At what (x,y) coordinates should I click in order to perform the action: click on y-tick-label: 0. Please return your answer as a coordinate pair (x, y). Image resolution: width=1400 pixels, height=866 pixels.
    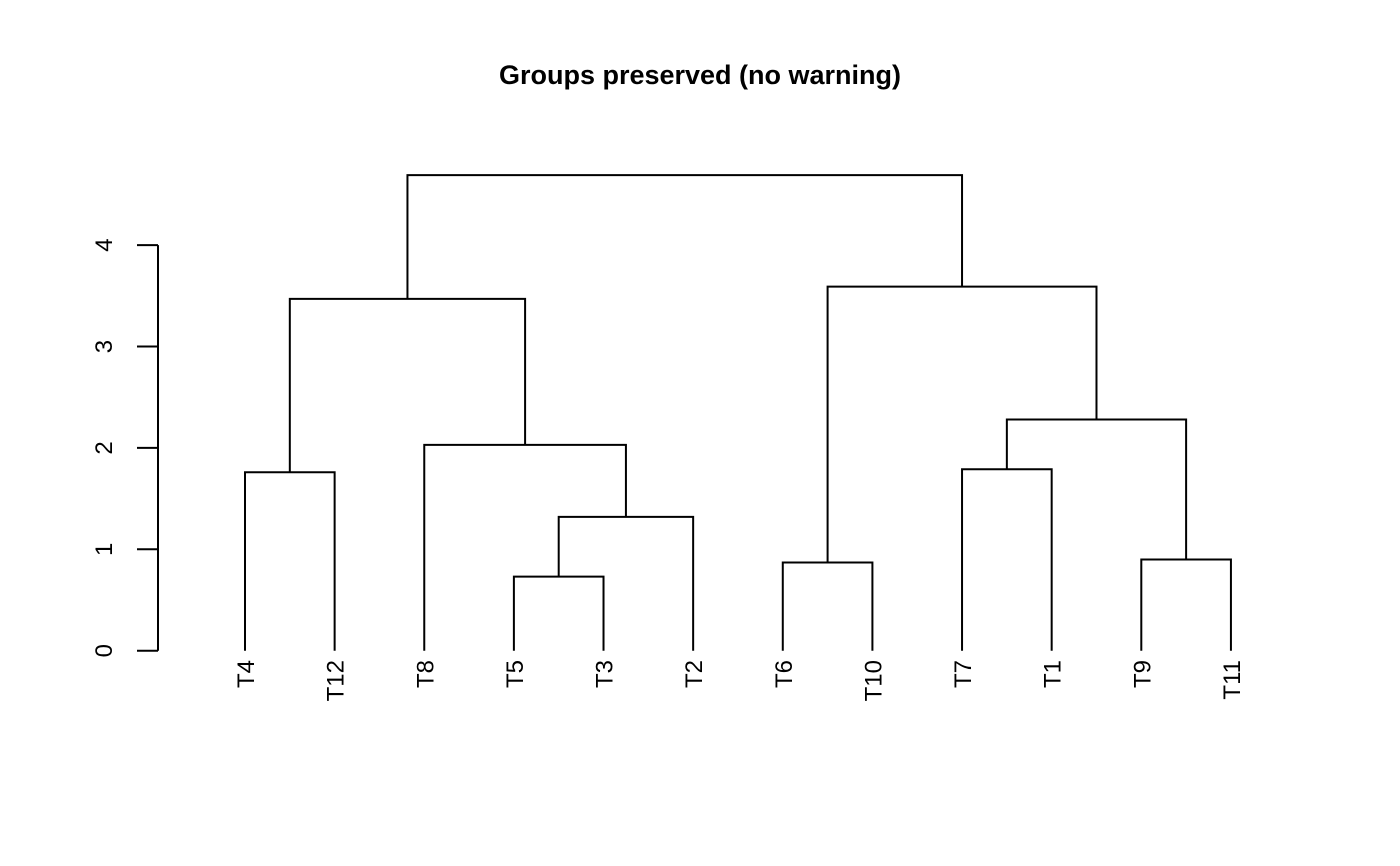
    Looking at the image, I should click on (104, 650).